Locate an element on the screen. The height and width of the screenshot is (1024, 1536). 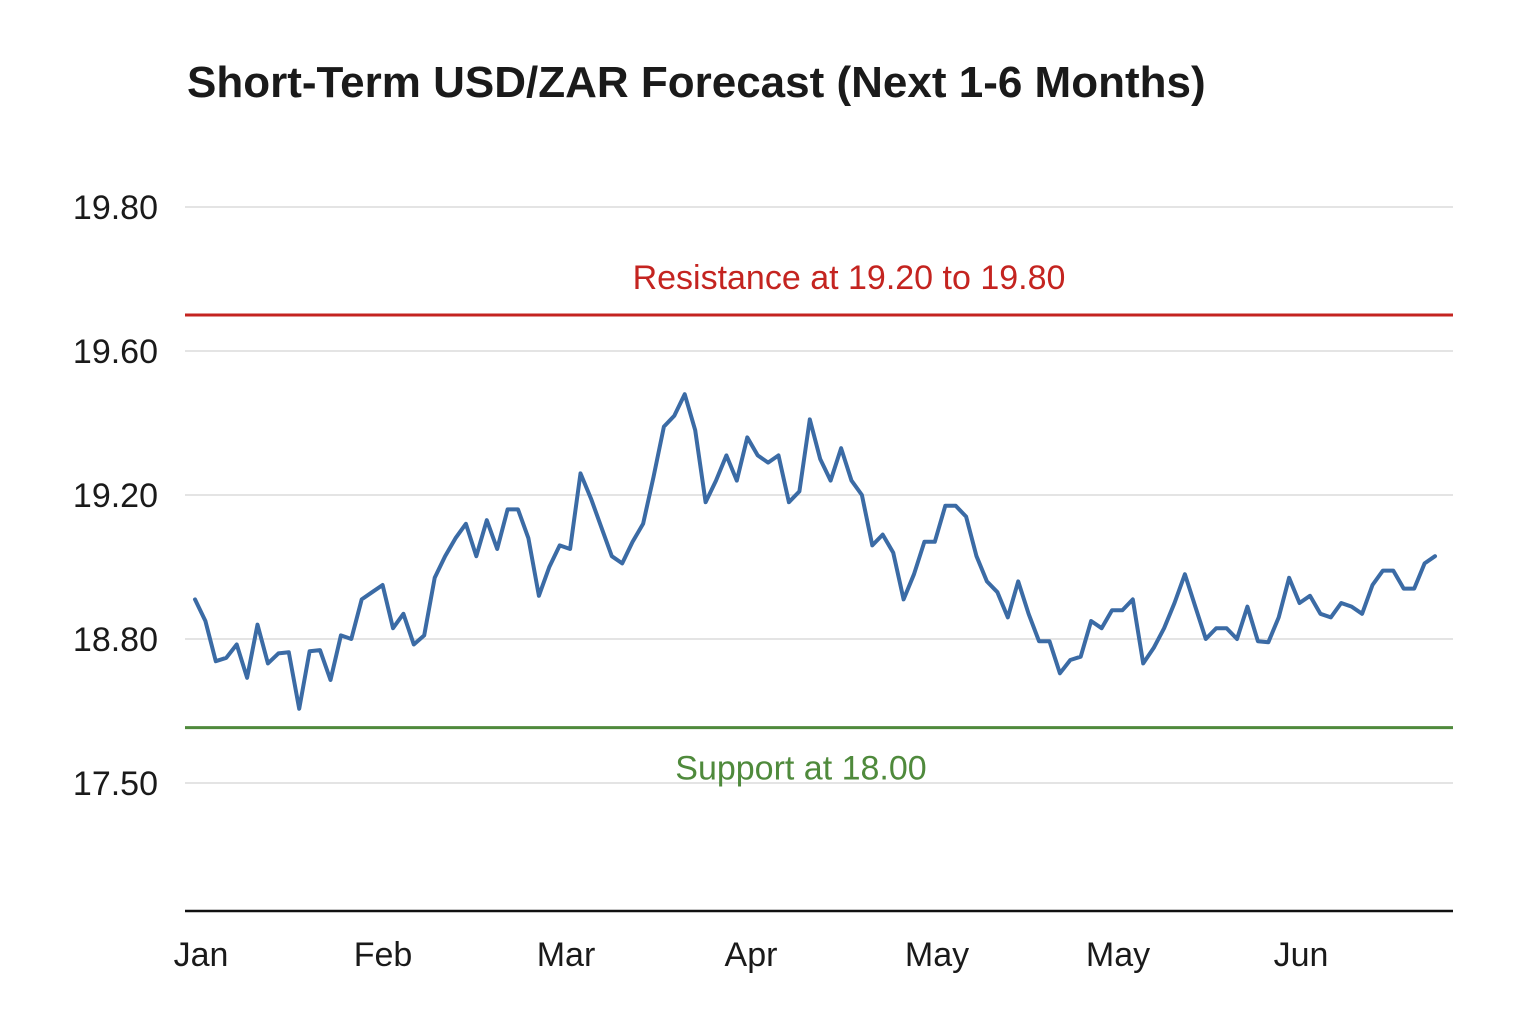
y-axis-tick-labels: 19.80 19.60 19.20 18.80 17.50 is located at coordinates (115, 496).